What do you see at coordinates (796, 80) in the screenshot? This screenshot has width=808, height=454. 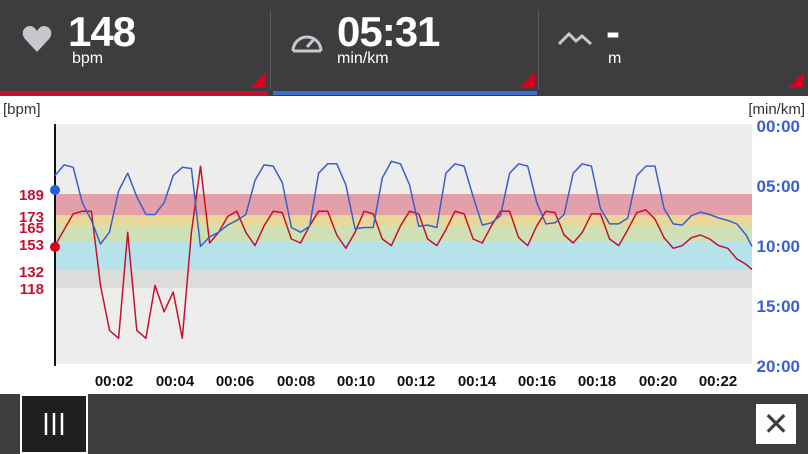 I see `elevation-corner-marker` at bounding box center [796, 80].